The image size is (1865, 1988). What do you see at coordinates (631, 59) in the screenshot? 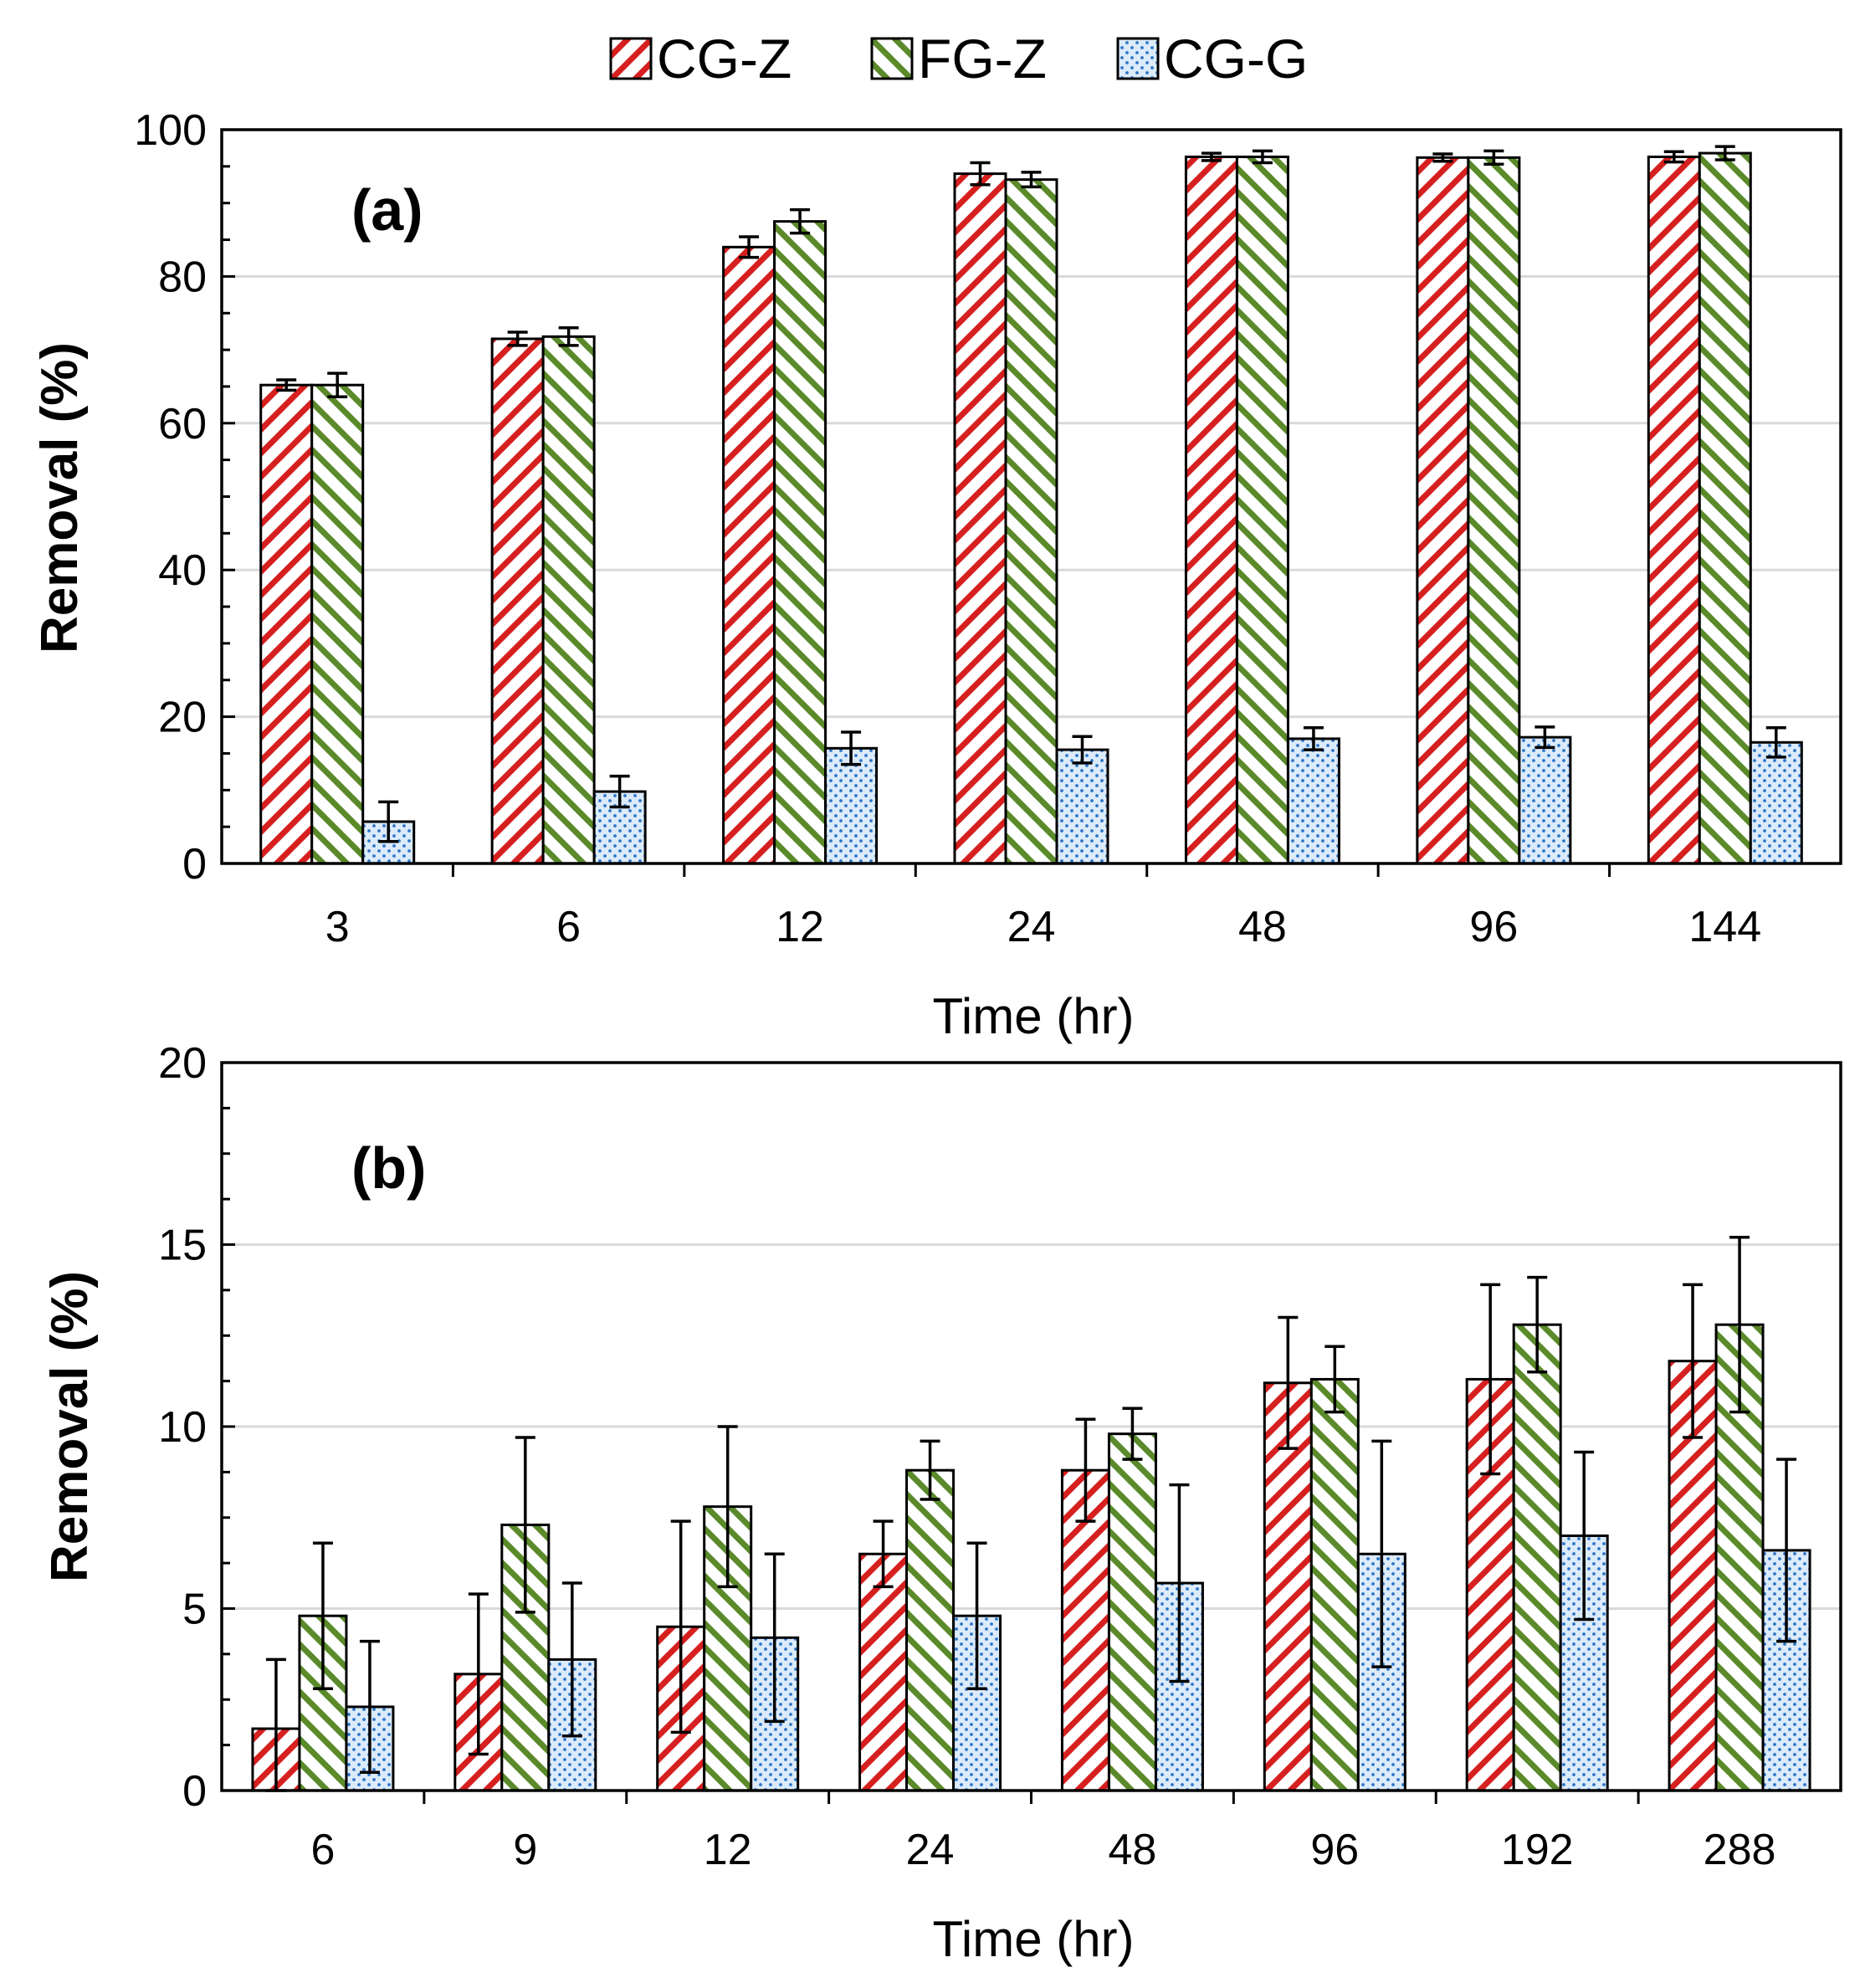
I see `legend-swatch-cgz` at bounding box center [631, 59].